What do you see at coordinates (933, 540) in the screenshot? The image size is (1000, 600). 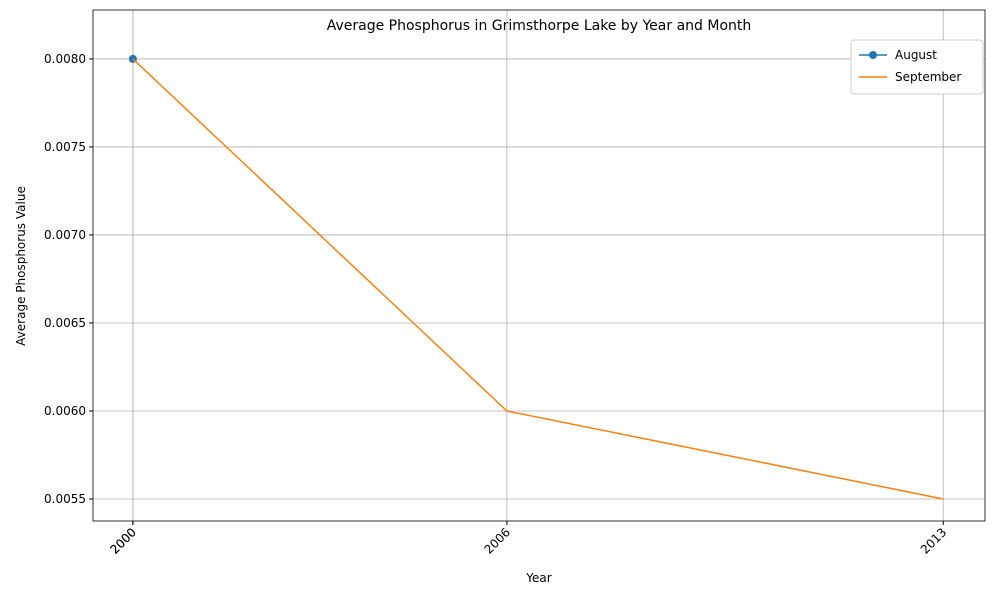 I see `x-tick-label: 2013` at bounding box center [933, 540].